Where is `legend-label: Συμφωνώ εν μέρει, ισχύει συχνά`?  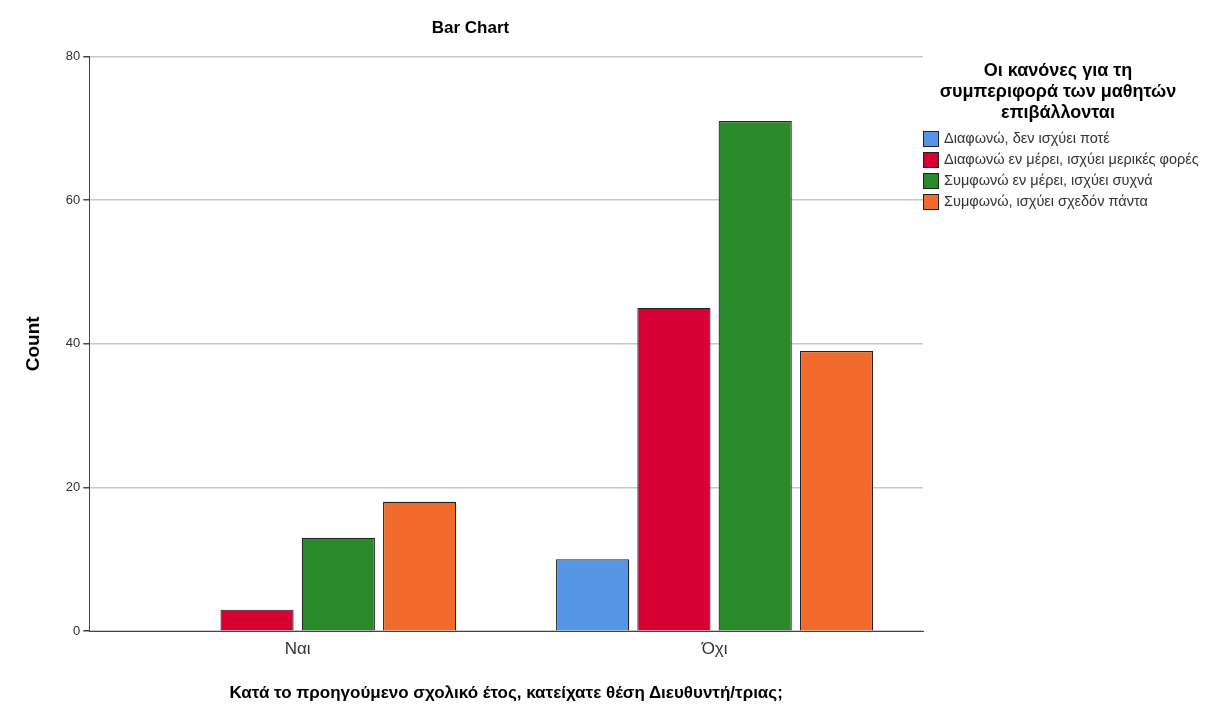 legend-label: Συμφωνώ εν μέρει, ισχύει συχνά is located at coordinates (1048, 180).